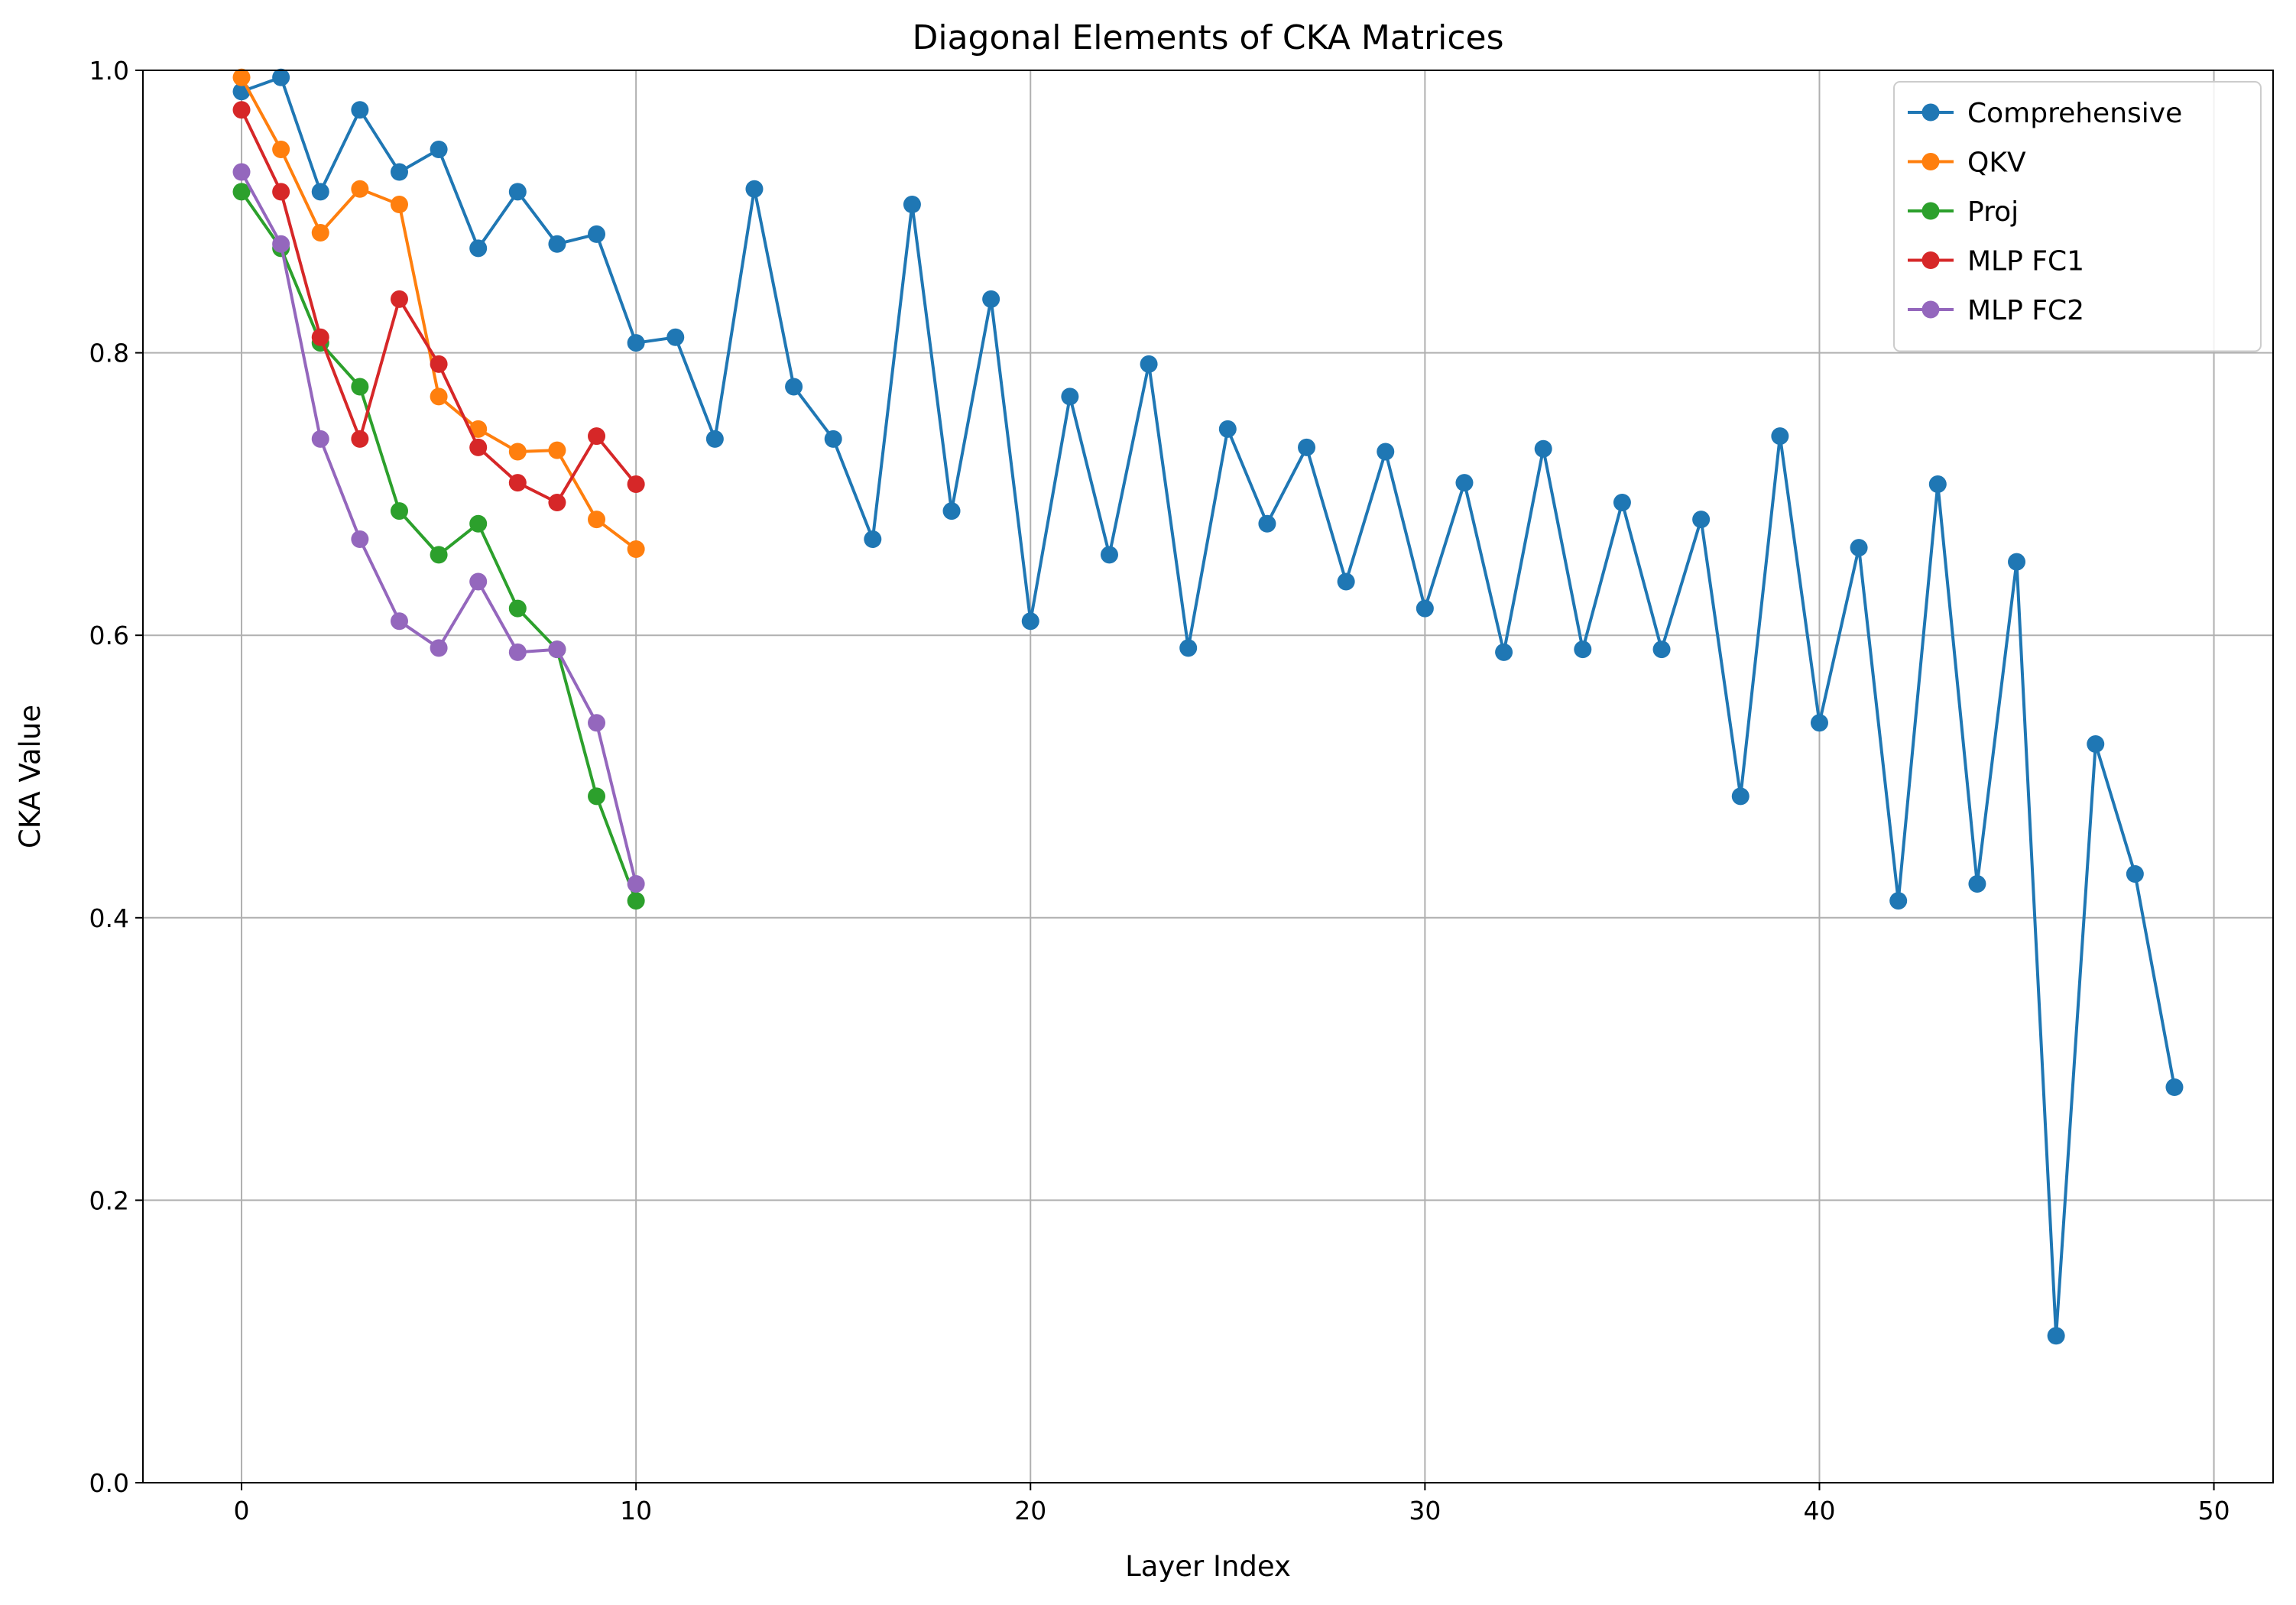  I want to click on x-tick-label: 10, so click(636, 1511).